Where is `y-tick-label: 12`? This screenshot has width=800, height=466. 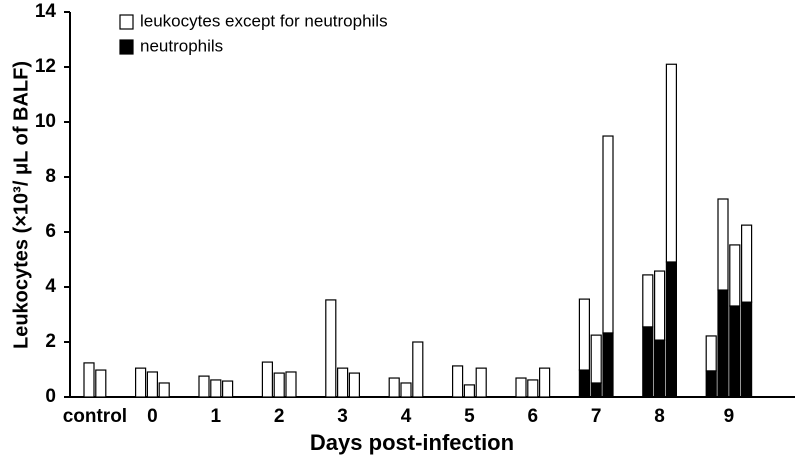 y-tick-label: 12 is located at coordinates (45, 66).